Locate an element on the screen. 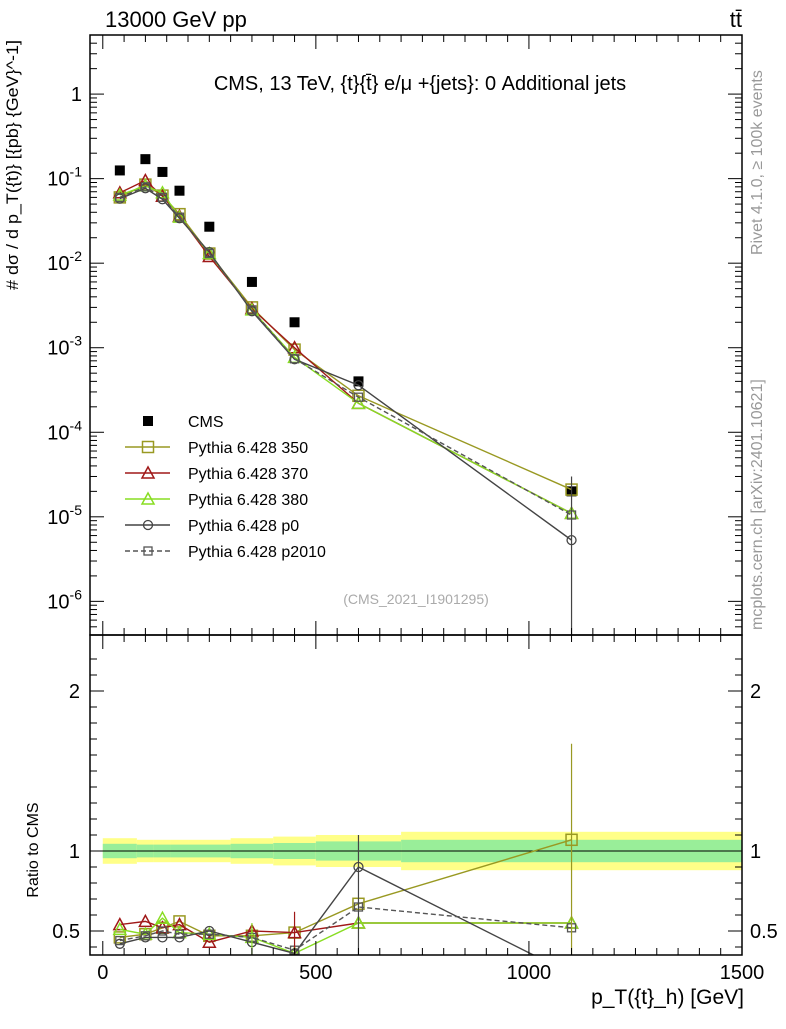  legend-label: Pythia 6.428 350 is located at coordinates (248, 448).